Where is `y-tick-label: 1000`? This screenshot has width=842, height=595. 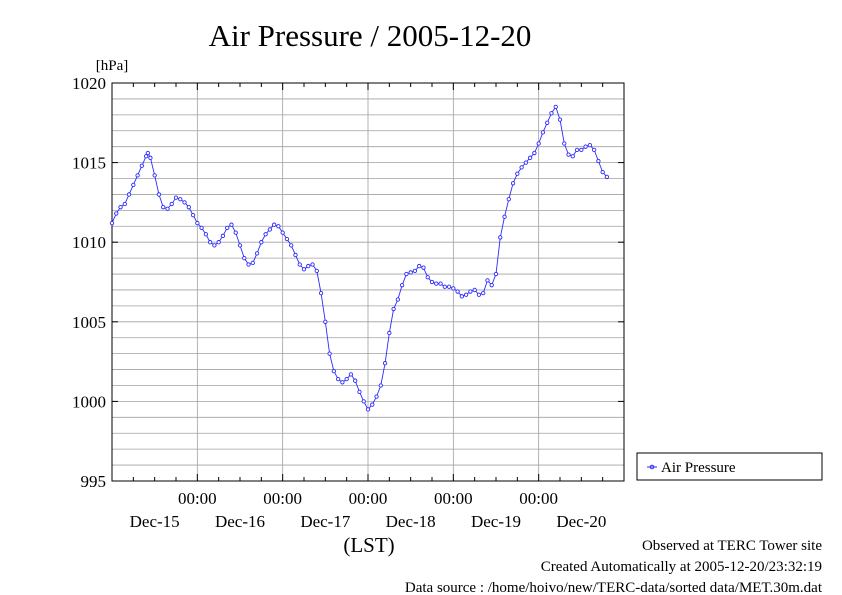 y-tick-label: 1000 is located at coordinates (89, 401).